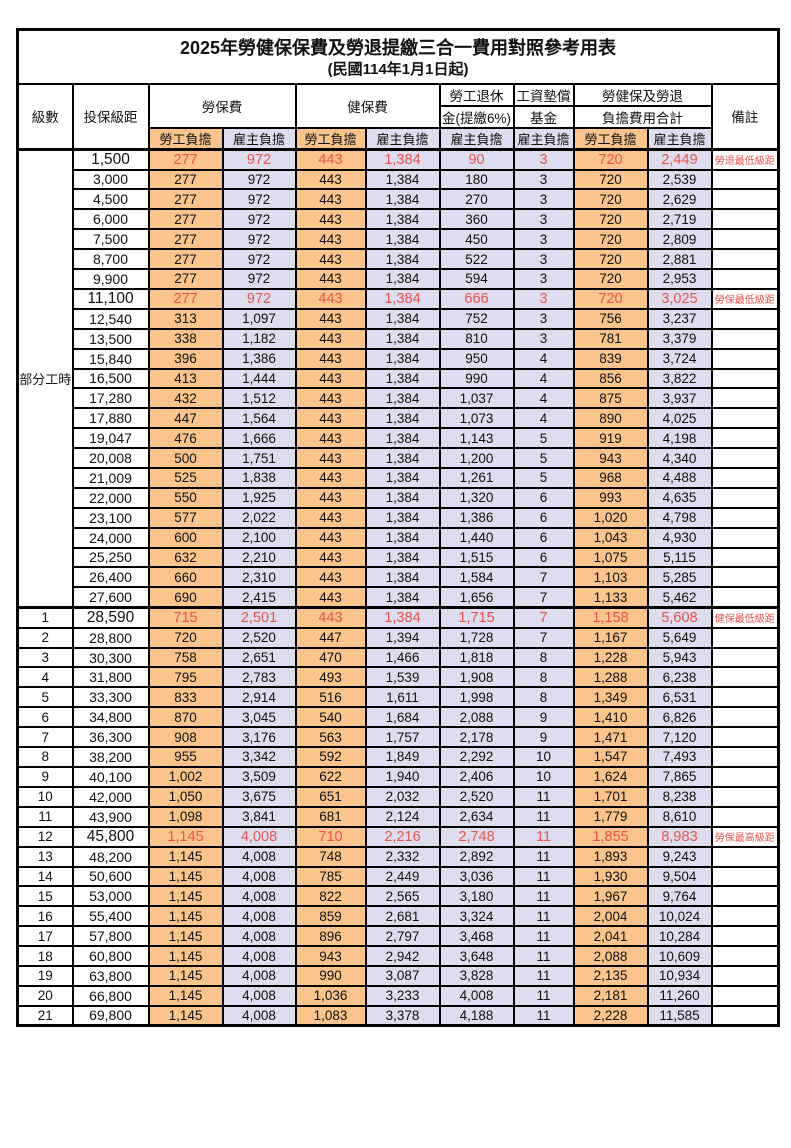 This screenshot has height=1148, width=791. What do you see at coordinates (679, 697) in the screenshot?
I see `cell-total-employer: 6,531` at bounding box center [679, 697].